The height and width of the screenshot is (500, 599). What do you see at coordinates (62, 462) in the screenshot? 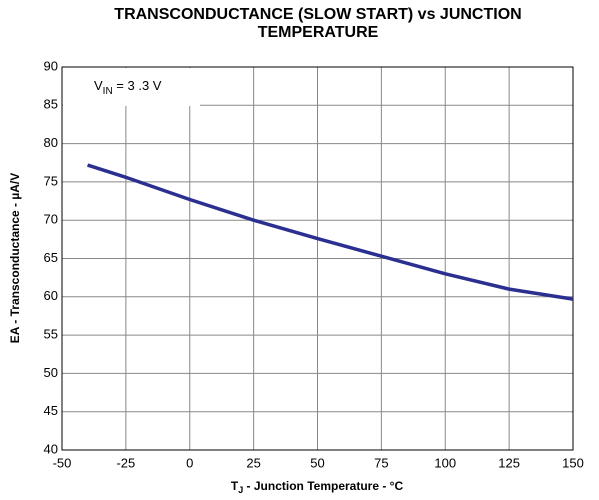
I see `x-tick-label: -50` at bounding box center [62, 462].